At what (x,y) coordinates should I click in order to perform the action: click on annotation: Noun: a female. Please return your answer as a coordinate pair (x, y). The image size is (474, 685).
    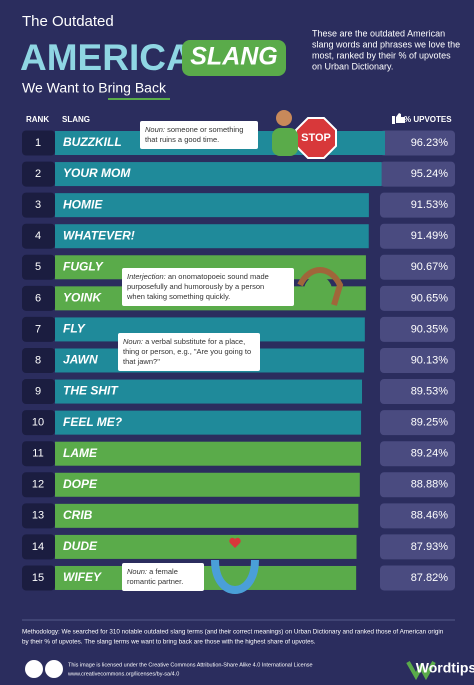
    Looking at the image, I should click on (152, 571).